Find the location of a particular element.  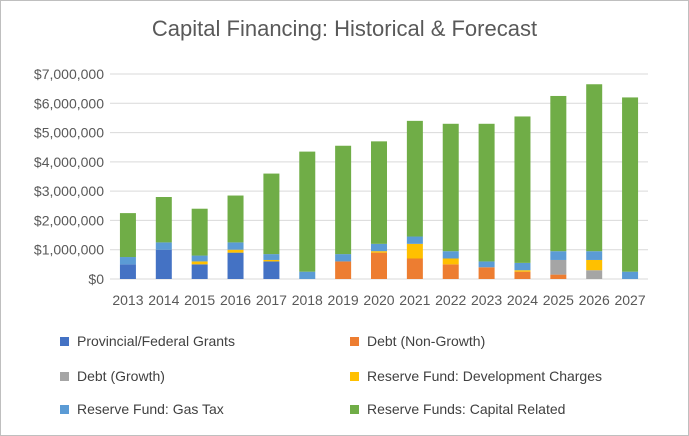

x-tick-label: 2020 is located at coordinates (378, 300).